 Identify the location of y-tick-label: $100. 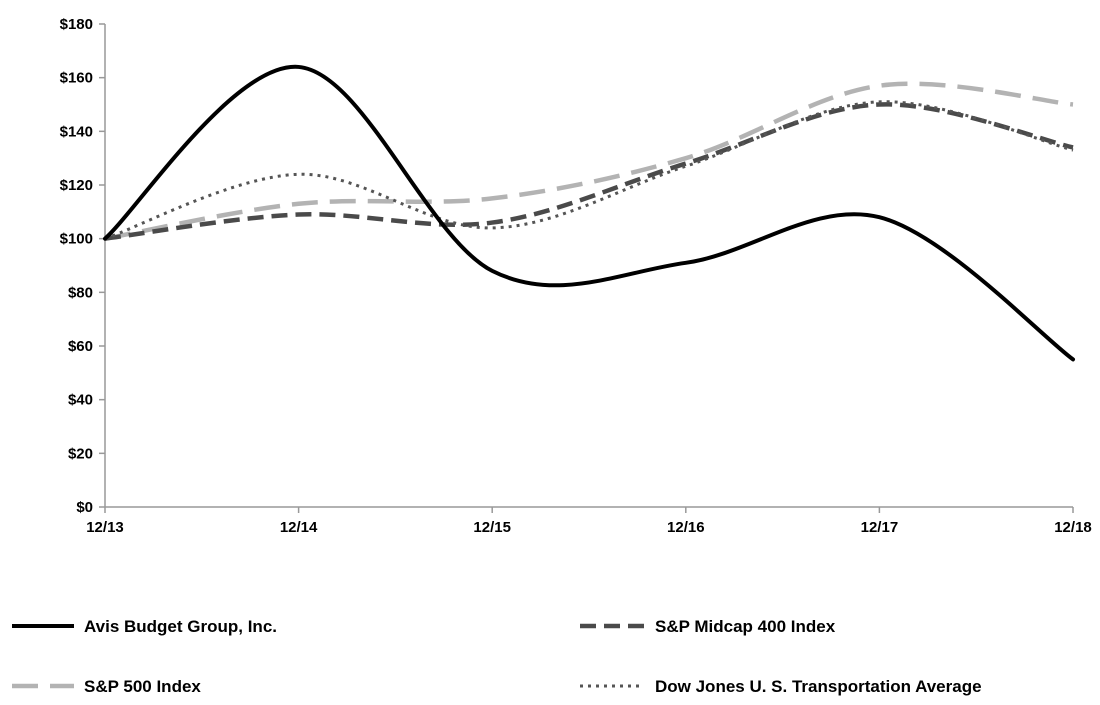
(76, 239).